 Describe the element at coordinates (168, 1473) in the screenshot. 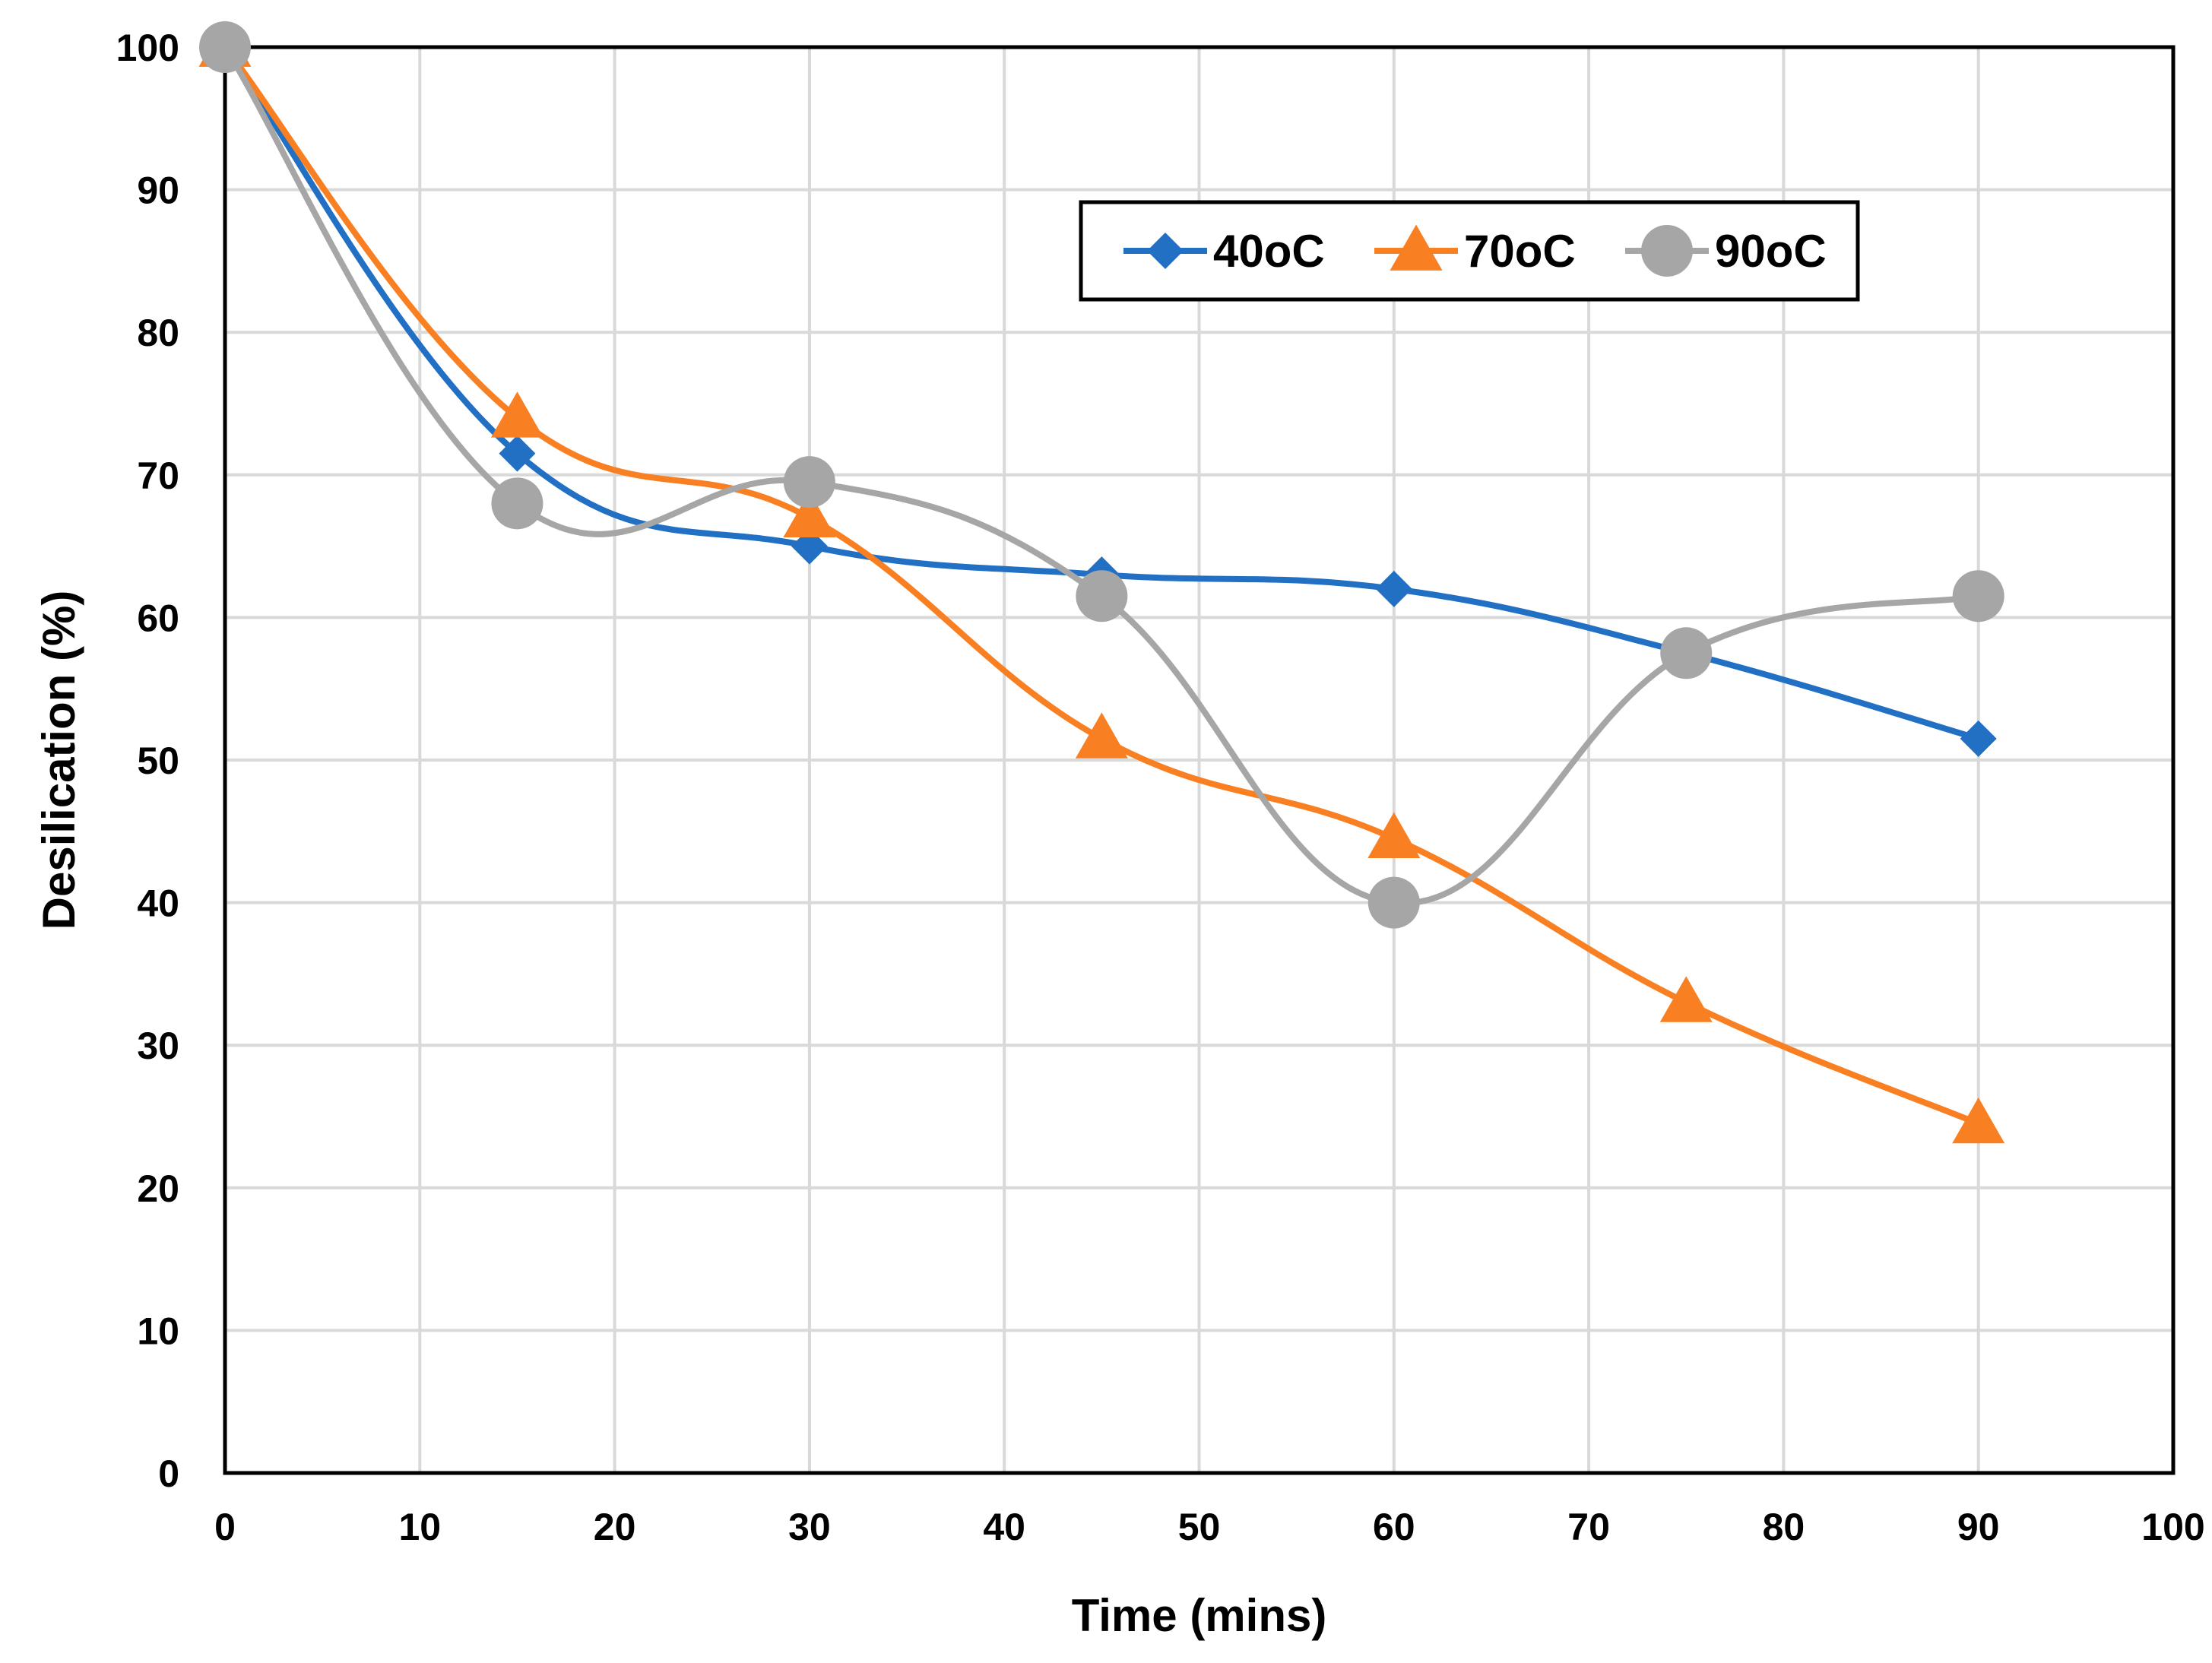

I see `y-tick-label: 0` at that location.